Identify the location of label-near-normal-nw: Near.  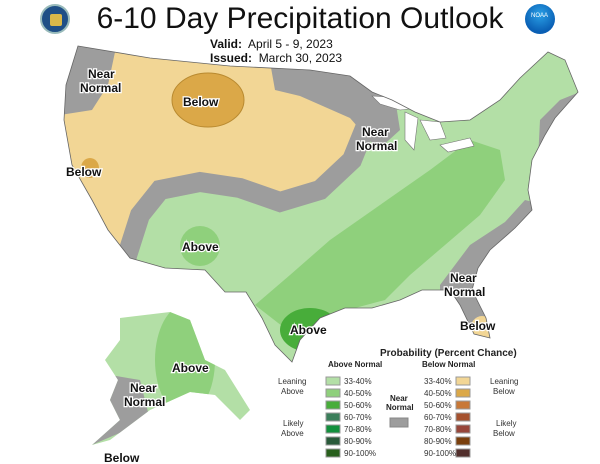
(101, 74).